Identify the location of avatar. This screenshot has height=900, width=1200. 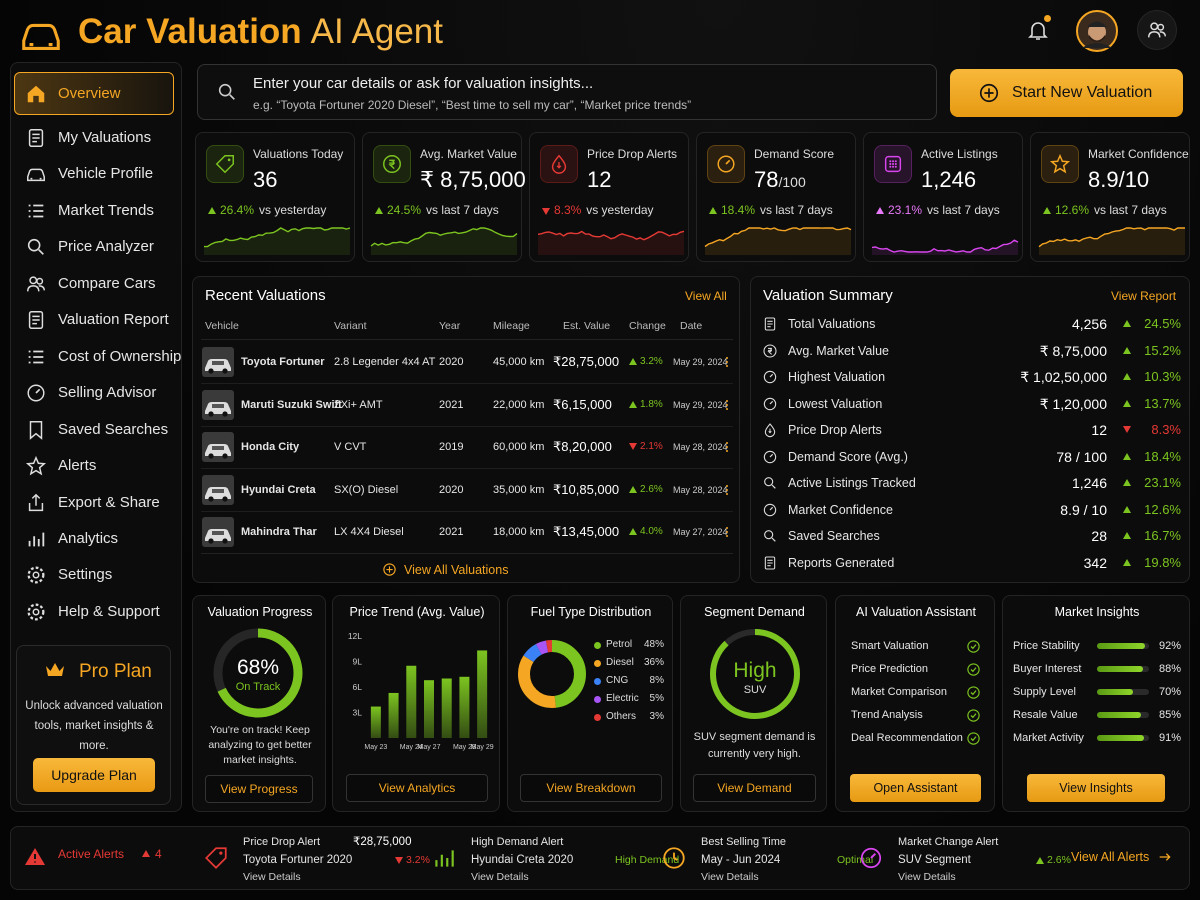
(1097, 31).